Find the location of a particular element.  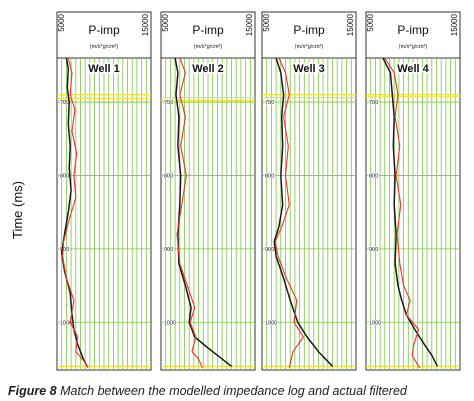

well-title: Well 3 is located at coordinates (309, 69).